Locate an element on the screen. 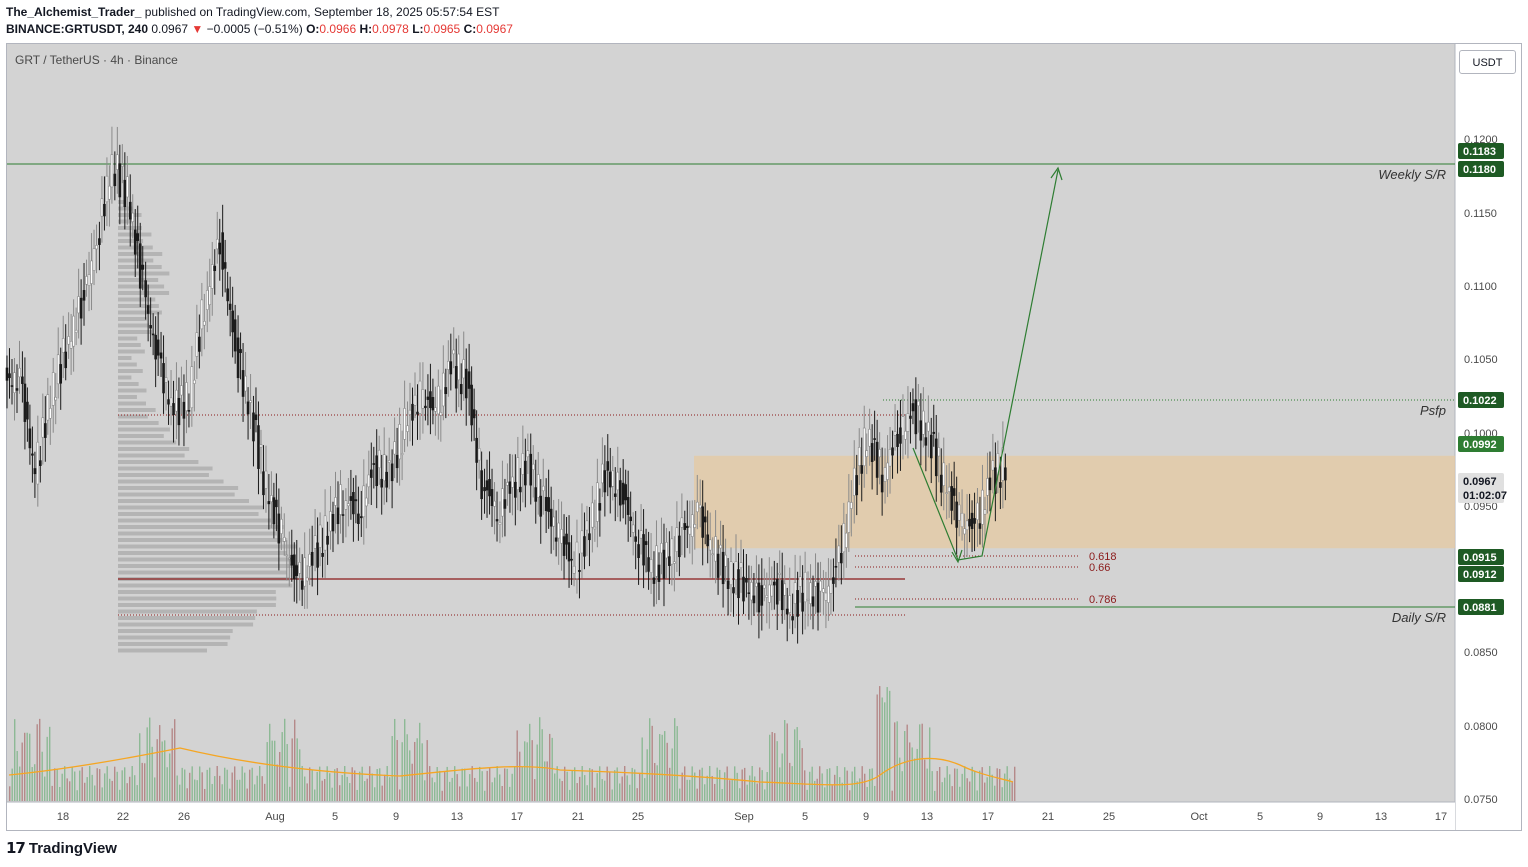  price-label-box is located at coordinates (1481, 400).